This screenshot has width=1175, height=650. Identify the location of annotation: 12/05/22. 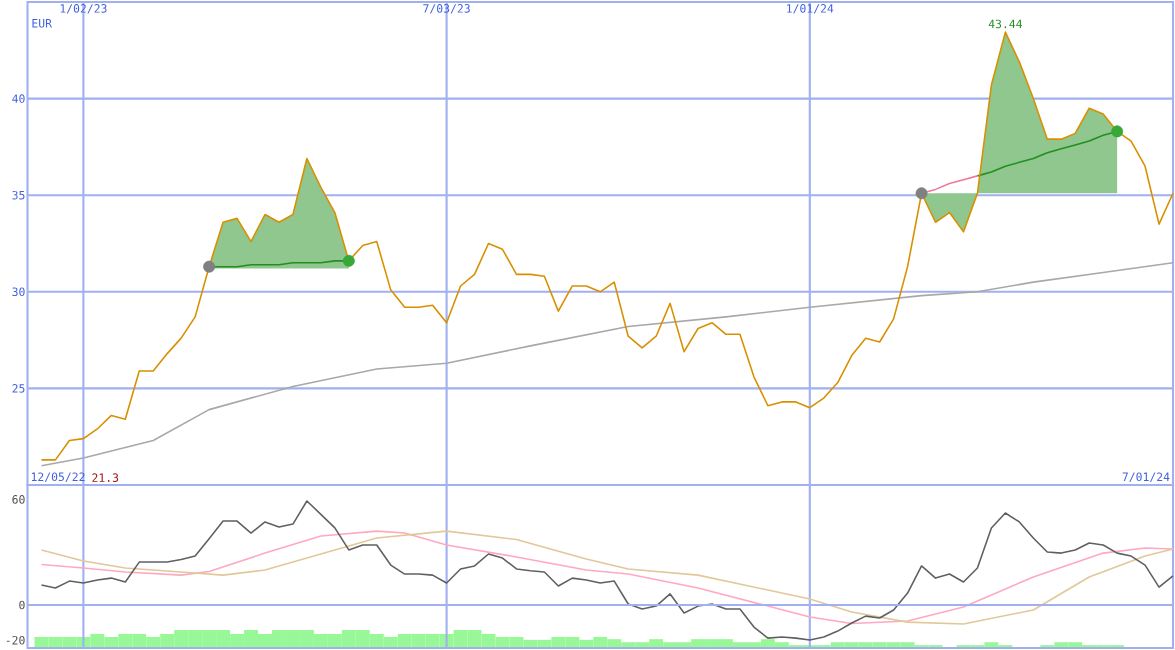
(58, 477).